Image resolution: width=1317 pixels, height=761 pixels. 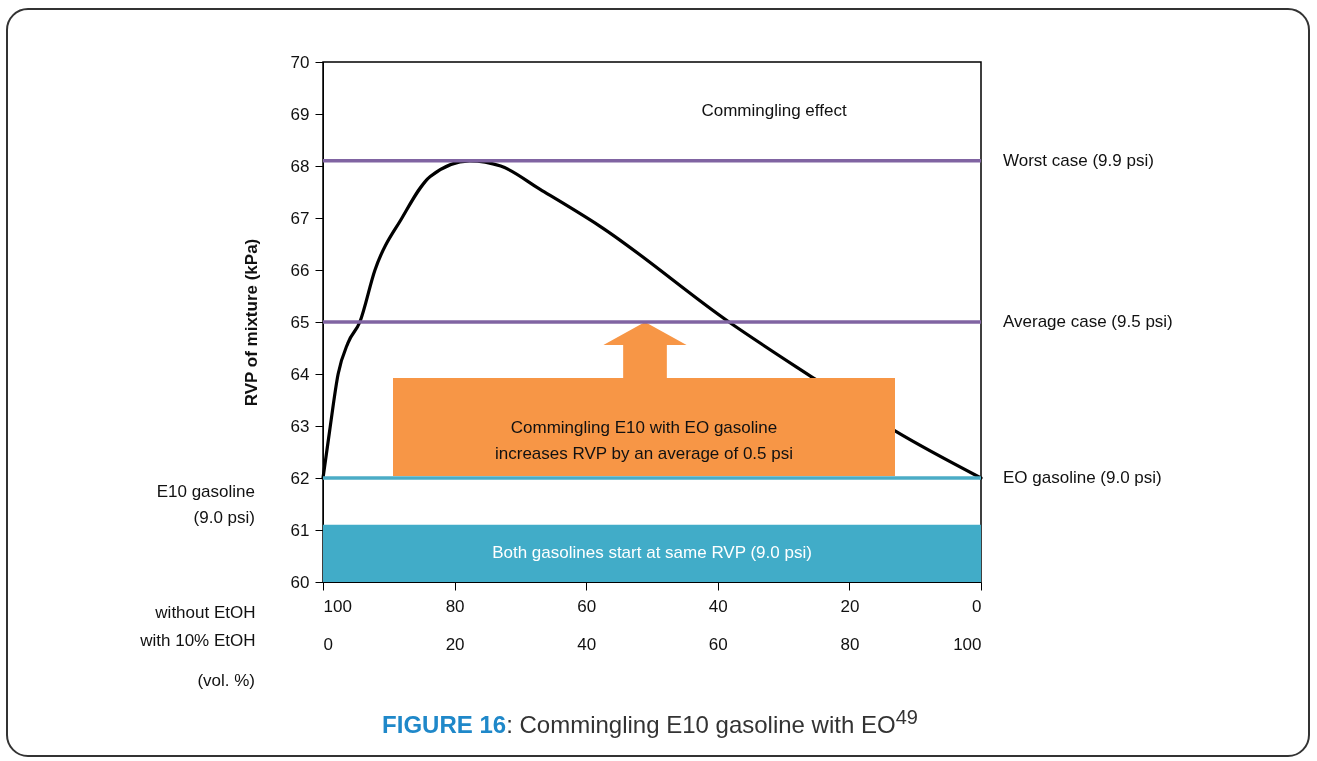 I want to click on x2-tick-label: 80, so click(x=455, y=606).